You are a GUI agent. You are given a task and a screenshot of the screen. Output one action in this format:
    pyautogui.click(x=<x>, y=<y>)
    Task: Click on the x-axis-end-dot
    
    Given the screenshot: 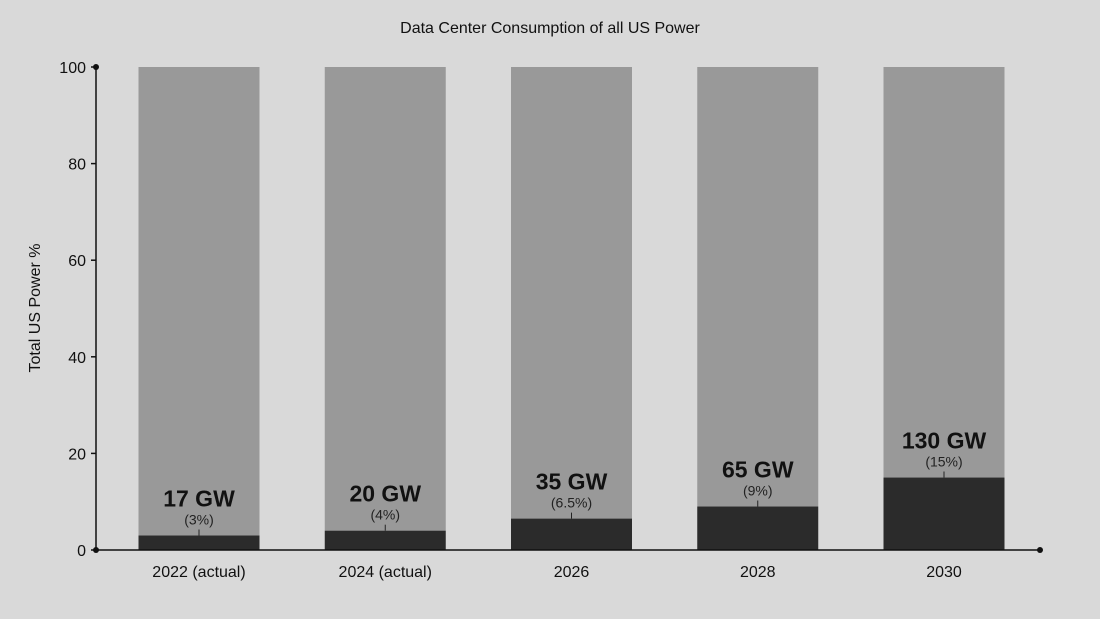 What is the action you would take?
    pyautogui.click(x=1040, y=550)
    